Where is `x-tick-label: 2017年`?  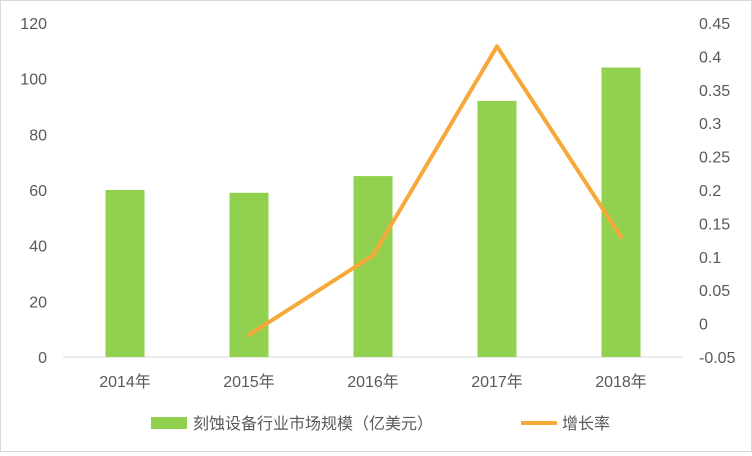
x-tick-label: 2017年 is located at coordinates (497, 382).